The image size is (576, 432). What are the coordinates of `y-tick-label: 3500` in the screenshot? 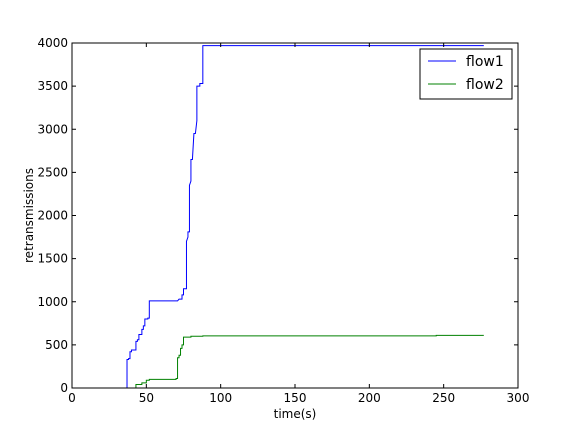 It's located at (52, 86).